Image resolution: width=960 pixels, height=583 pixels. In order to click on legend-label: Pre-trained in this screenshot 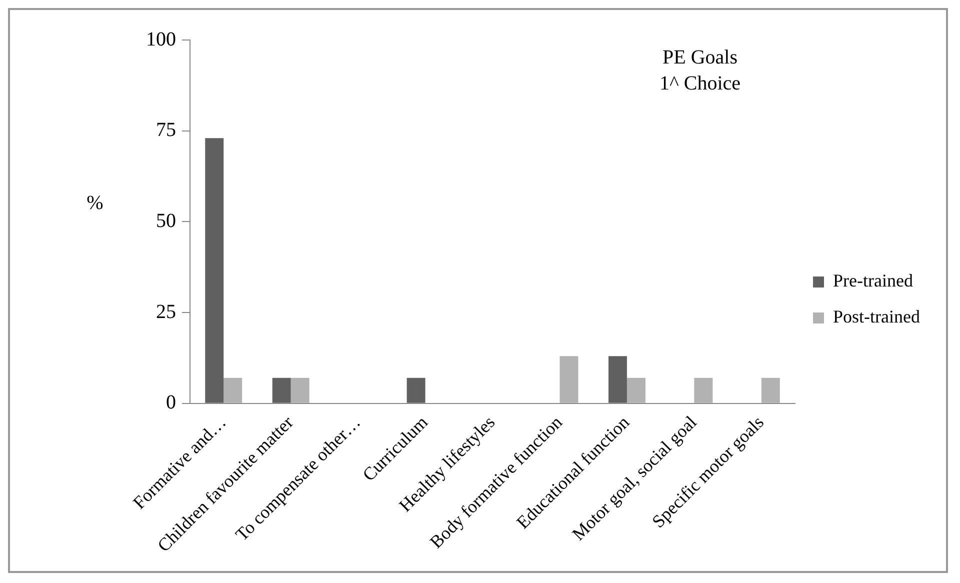, I will do `click(873, 280)`.